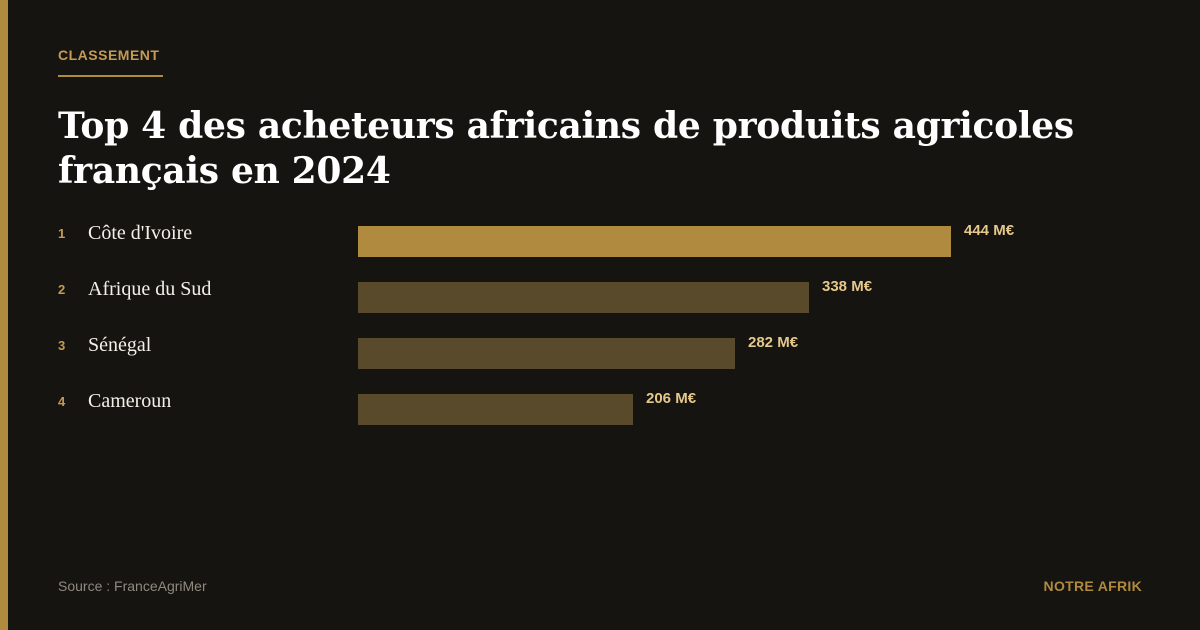 This screenshot has height=630, width=1200. Describe the element at coordinates (989, 230) in the screenshot. I see `data-label: 444 M€` at that location.